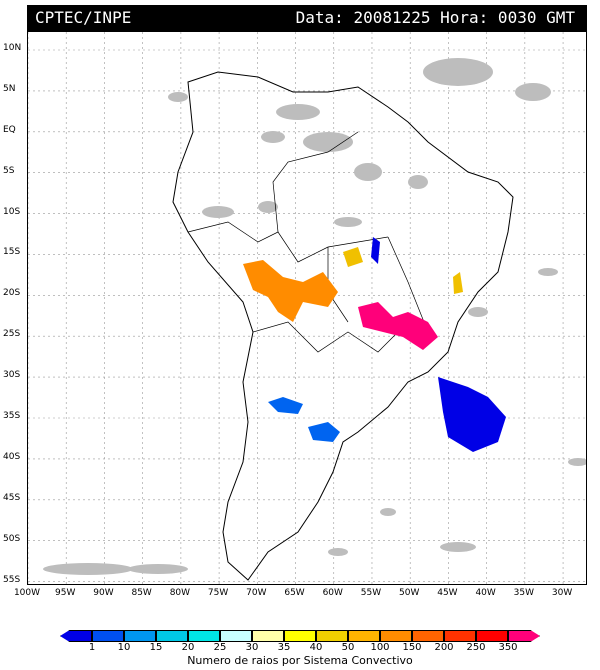 Image resolution: width=600 pixels, height=670 pixels. What do you see at coordinates (256, 593) in the screenshot?
I see `lon-tick: 70W` at bounding box center [256, 593].